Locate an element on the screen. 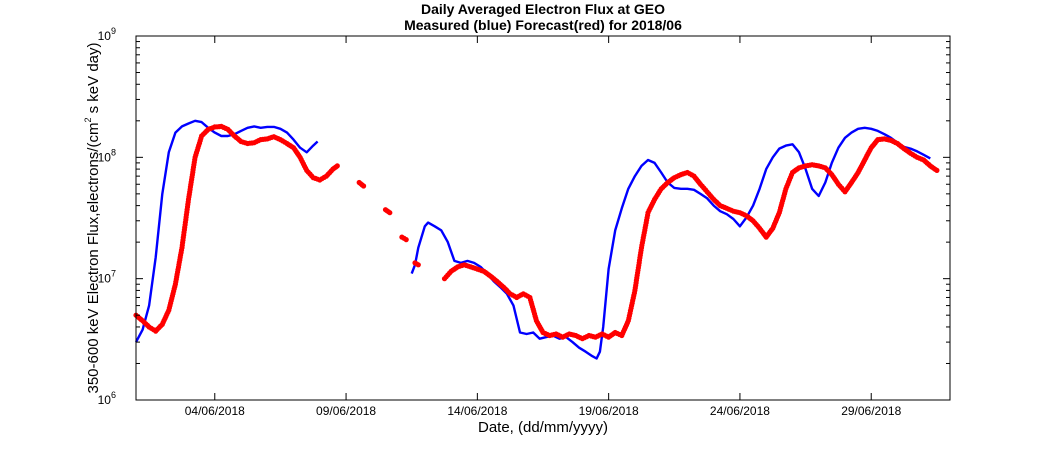  y-tick-label: 10⁹ is located at coordinates (107, 34).